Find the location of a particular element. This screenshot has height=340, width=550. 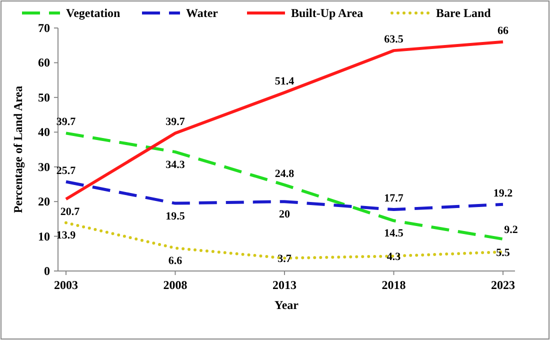

y-tick-label: 10 is located at coordinates (44, 236).